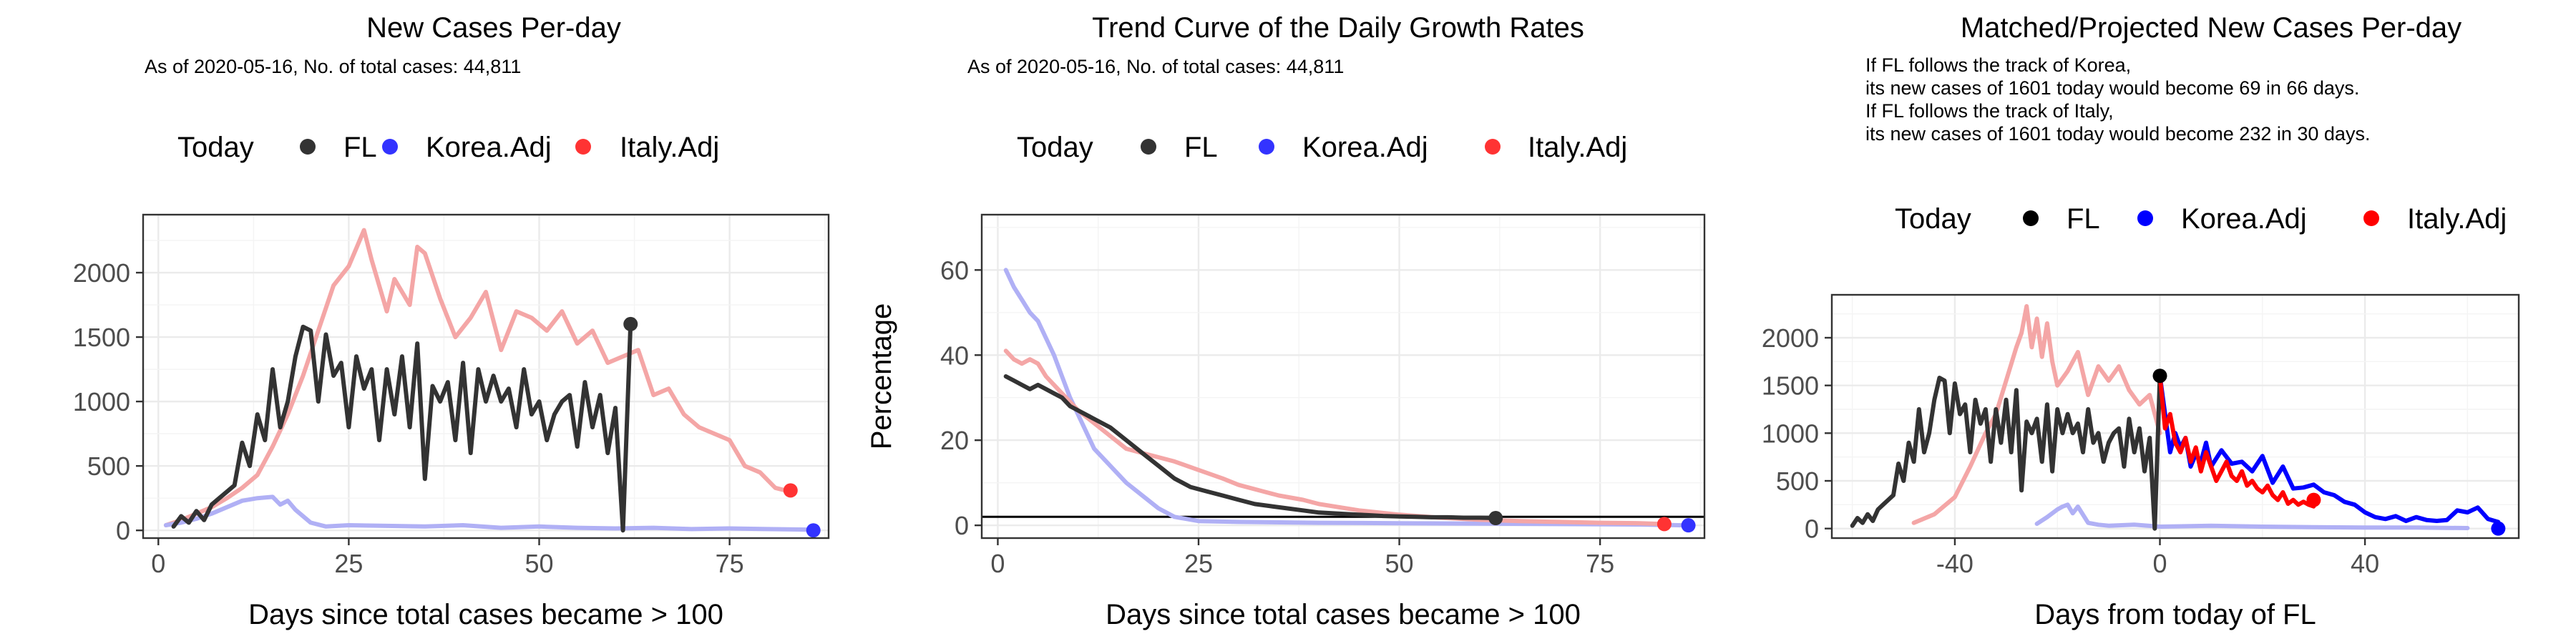 This screenshot has height=644, width=2576. I want to click on series-line-korea-adj-projected, so click(2329, 449).